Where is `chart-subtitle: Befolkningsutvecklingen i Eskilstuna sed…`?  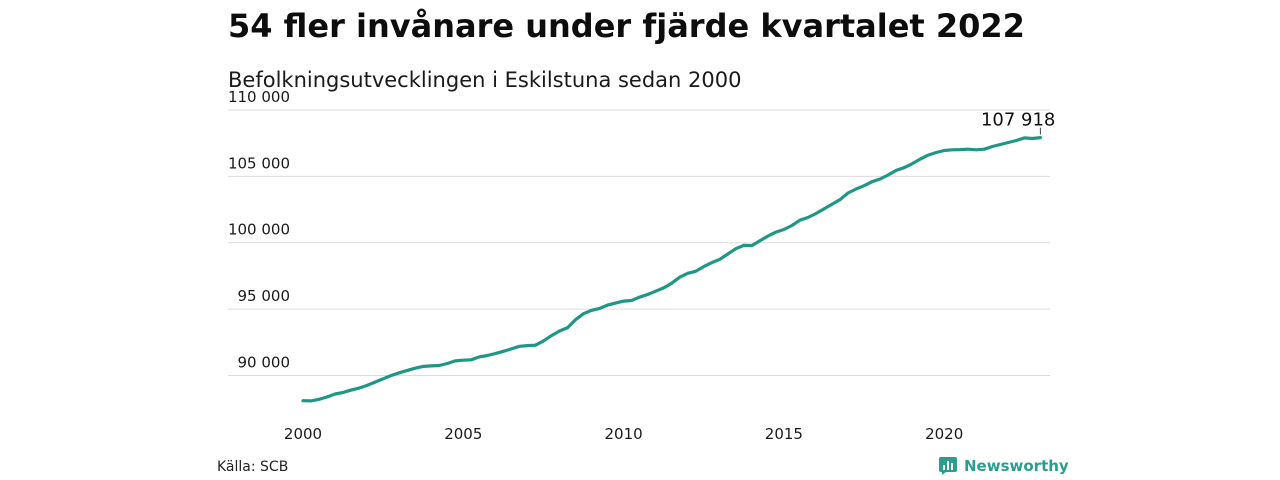
chart-subtitle: Befolkningsutvecklingen i Eskilstuna sed… is located at coordinates (485, 80).